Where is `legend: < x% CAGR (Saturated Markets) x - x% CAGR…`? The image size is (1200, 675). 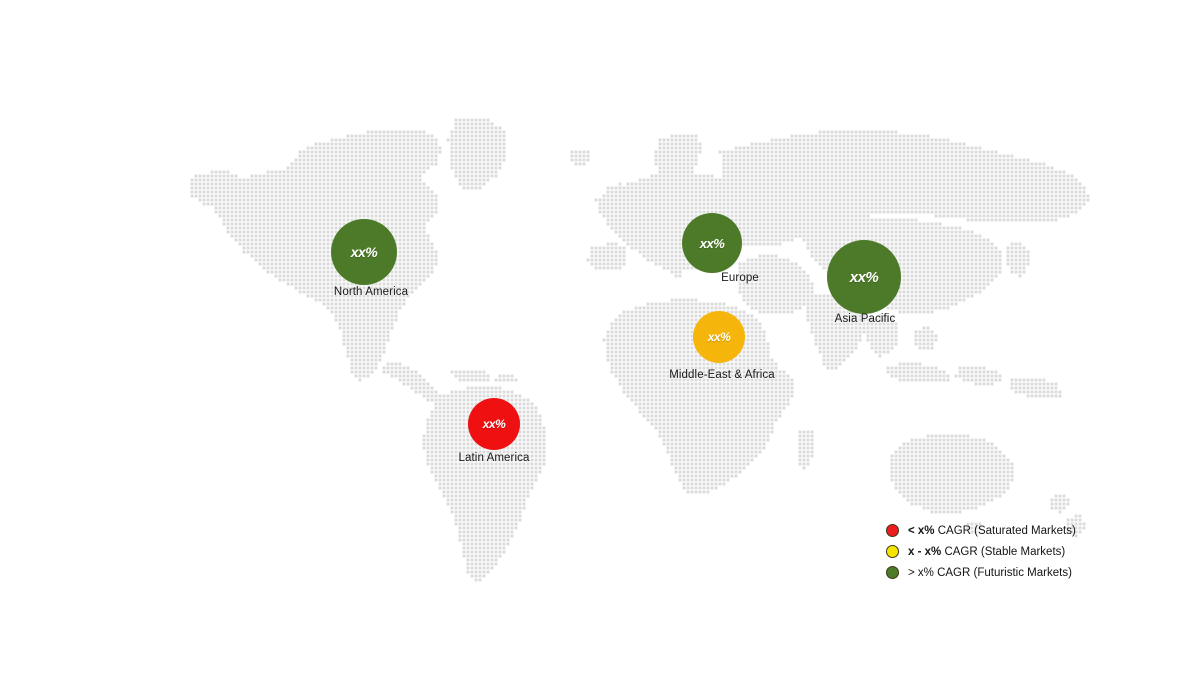
legend: < x% CAGR (Saturated Markets) x - x% CAGR… is located at coordinates (981, 551).